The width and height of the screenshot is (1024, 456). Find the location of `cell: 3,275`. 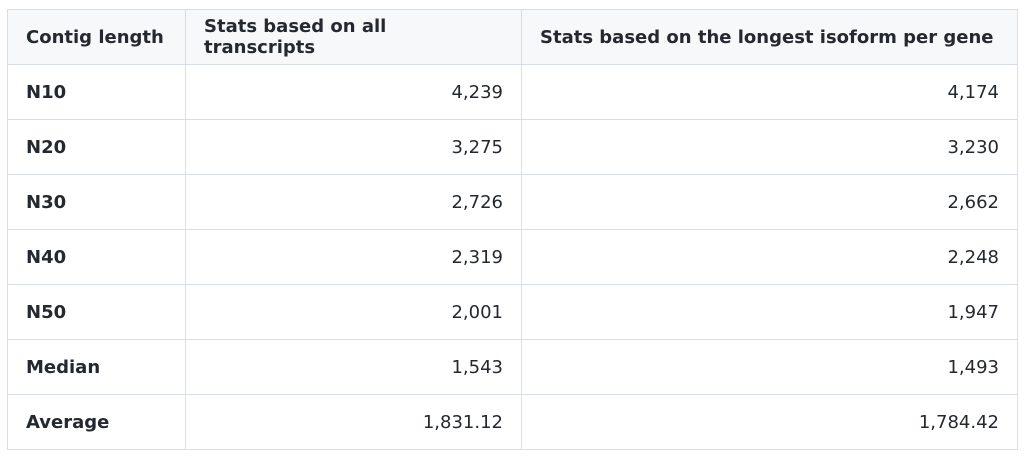

cell: 3,275 is located at coordinates (353, 147).